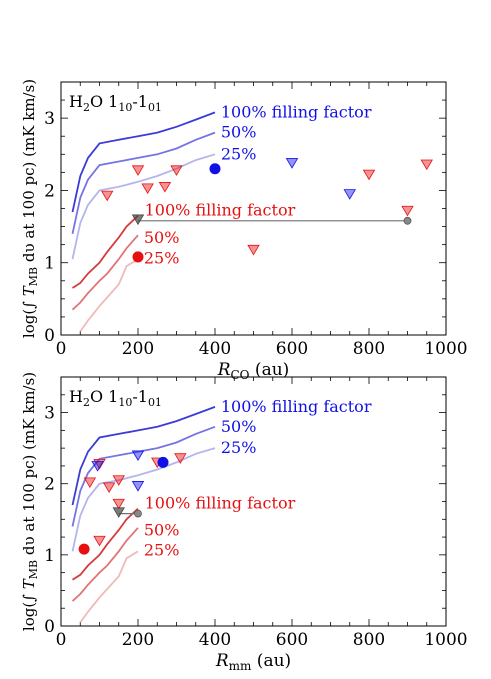  What do you see at coordinates (253, 662) in the screenshot?
I see `x-axis-label: Rmm (au)` at bounding box center [253, 662].